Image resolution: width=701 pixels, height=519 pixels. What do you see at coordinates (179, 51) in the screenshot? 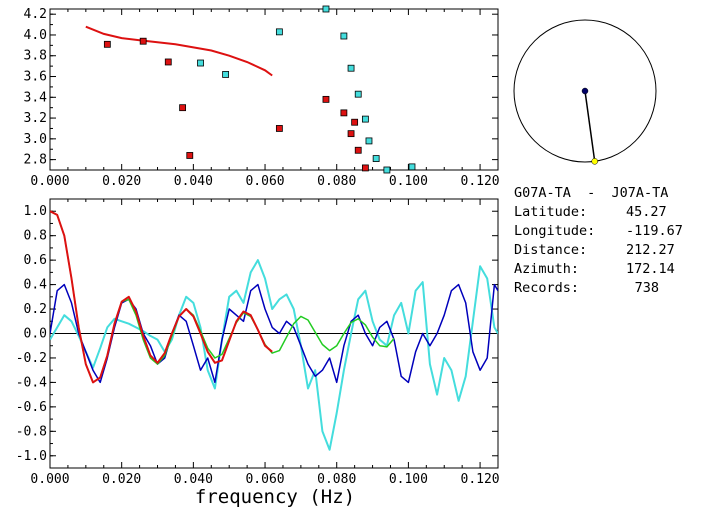
I see `dispersion-curve` at bounding box center [179, 51].